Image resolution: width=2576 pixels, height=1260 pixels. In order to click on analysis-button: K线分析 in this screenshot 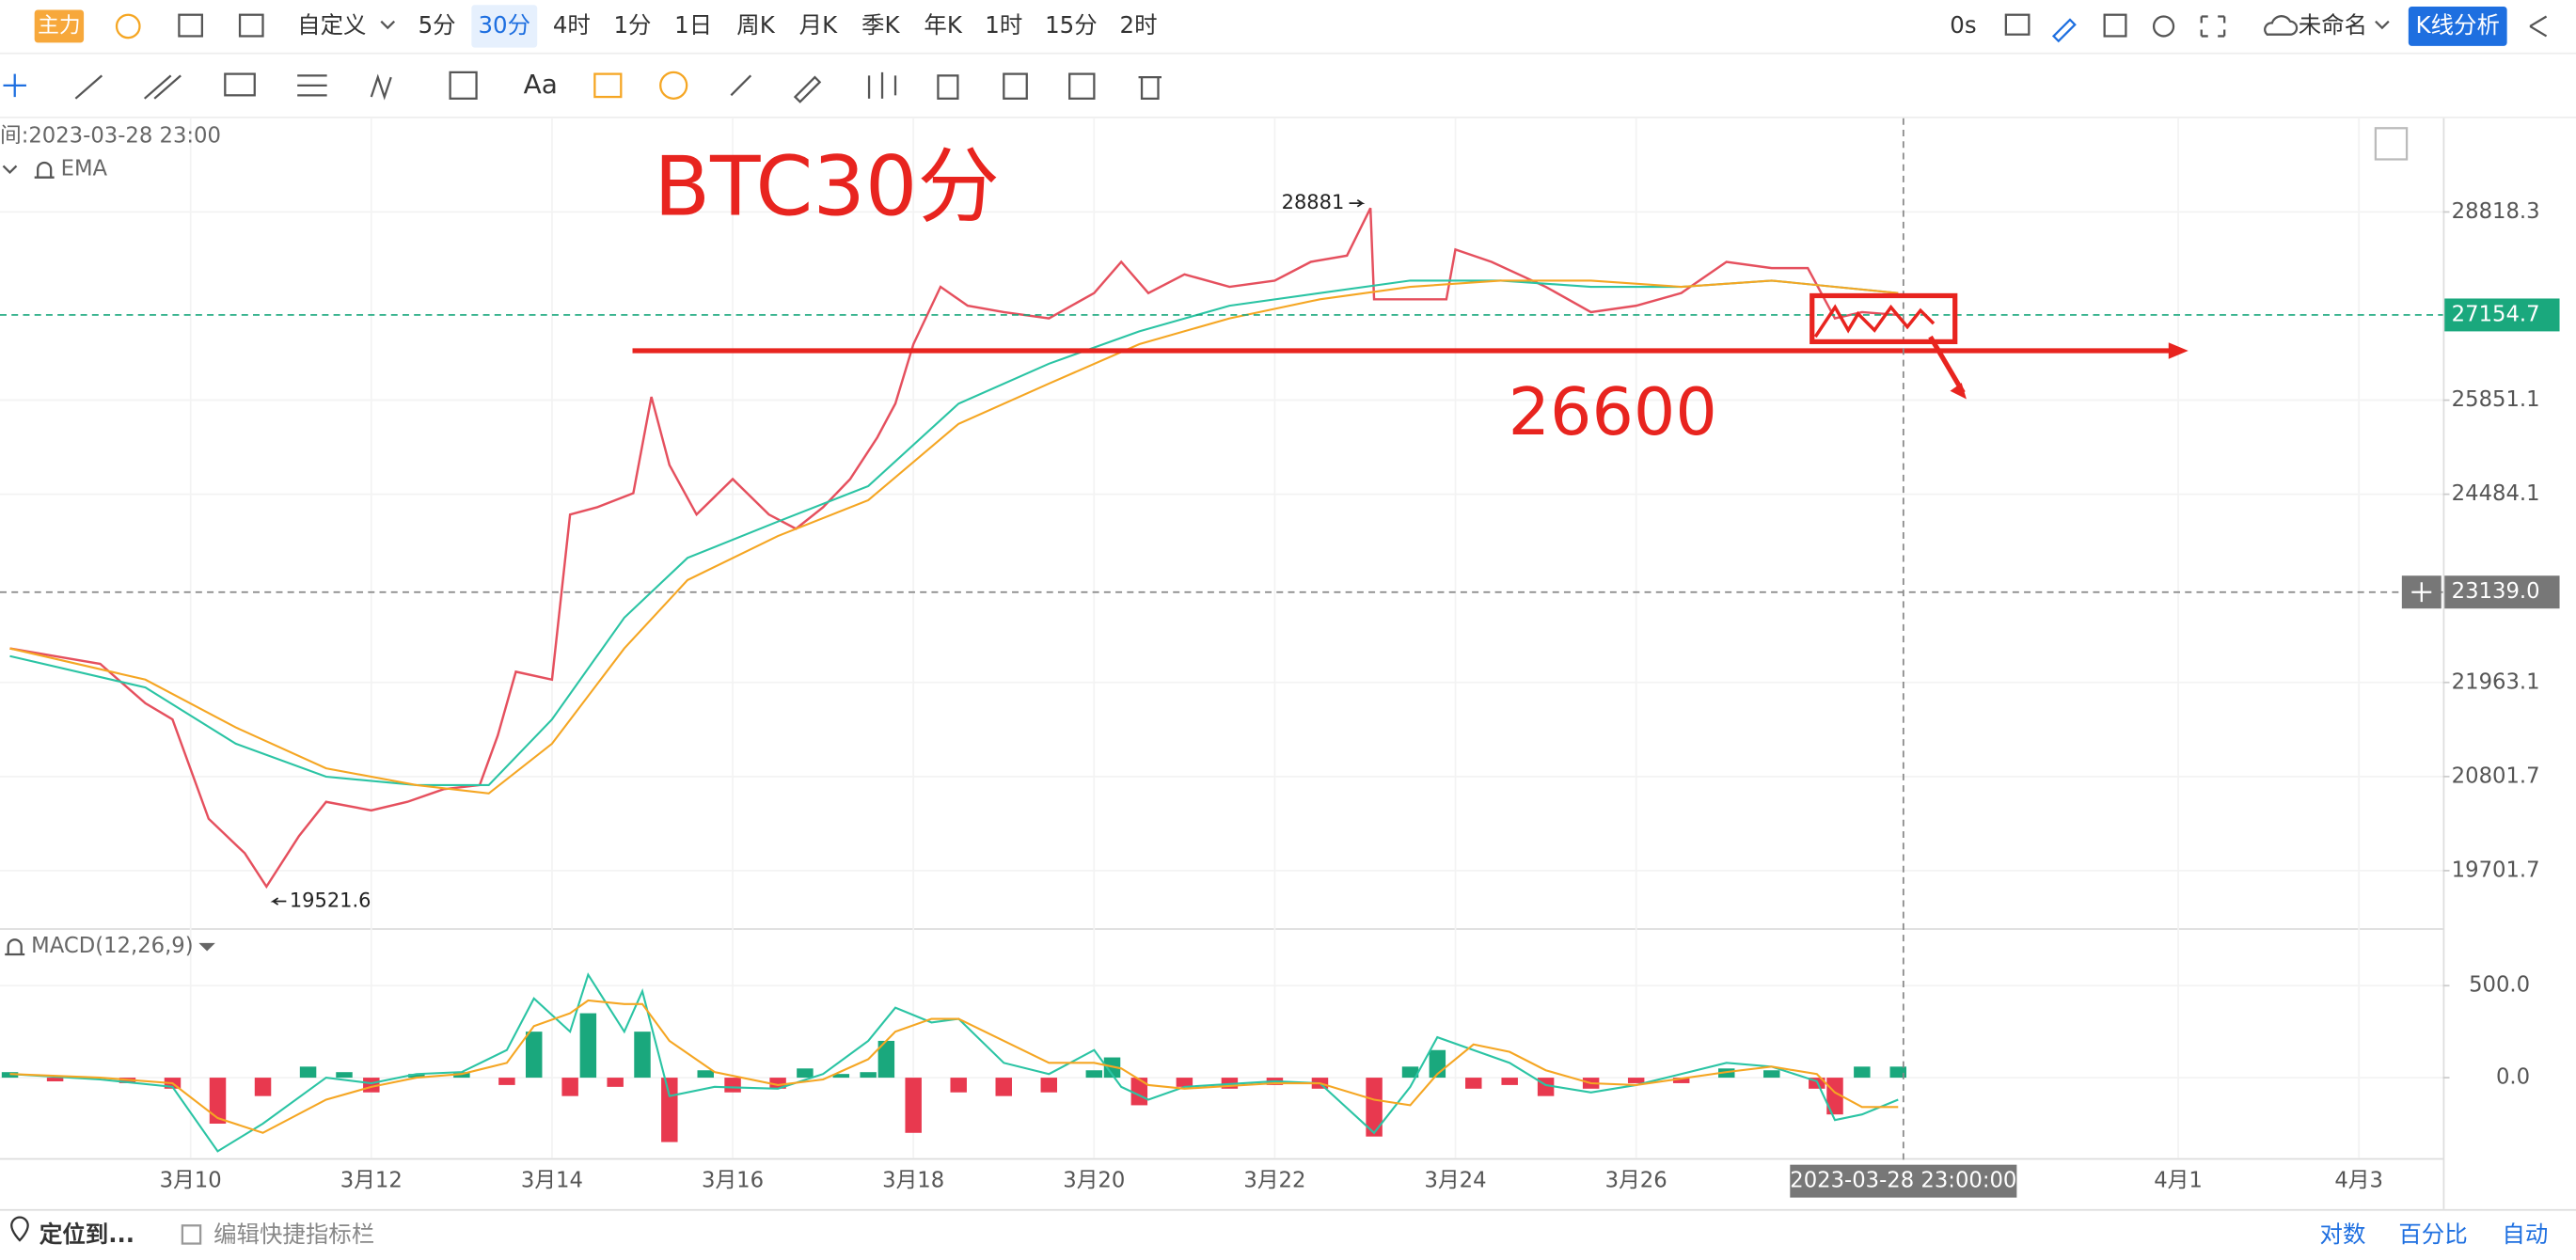, I will do `click(2458, 25)`.